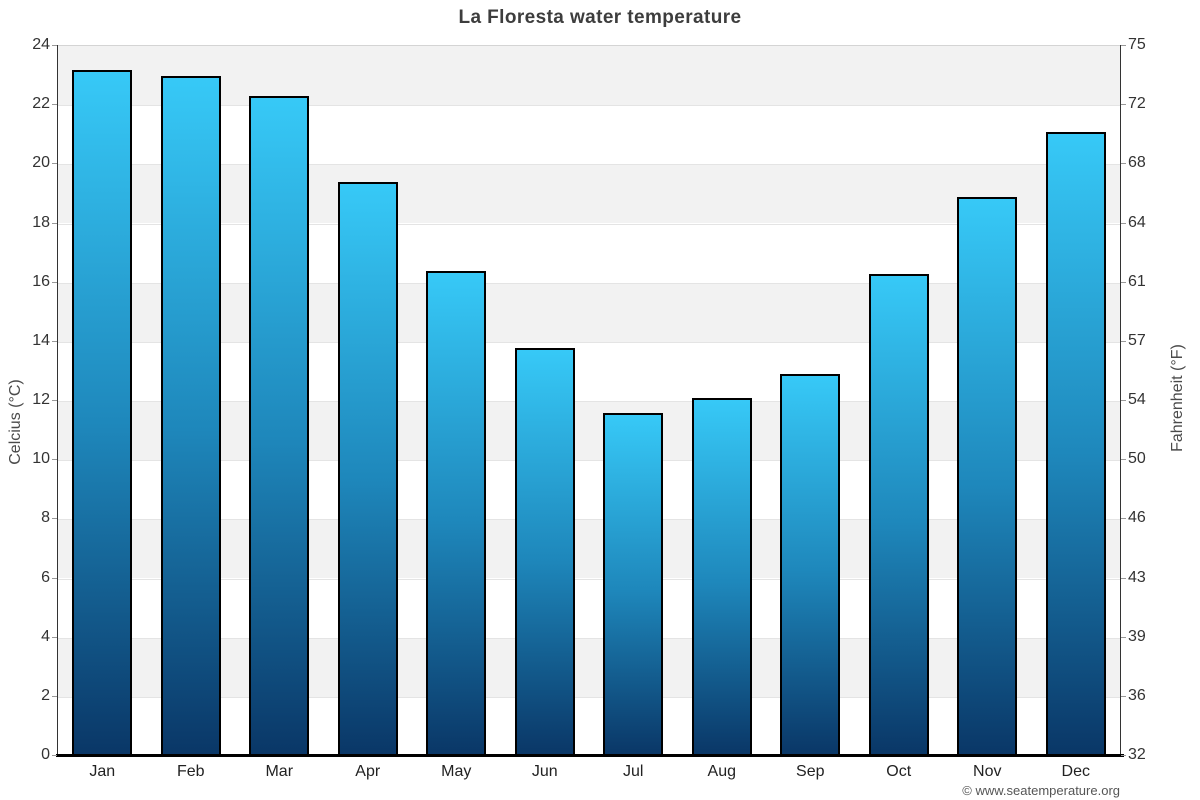  I want to click on bar-dec, so click(1075, 443).